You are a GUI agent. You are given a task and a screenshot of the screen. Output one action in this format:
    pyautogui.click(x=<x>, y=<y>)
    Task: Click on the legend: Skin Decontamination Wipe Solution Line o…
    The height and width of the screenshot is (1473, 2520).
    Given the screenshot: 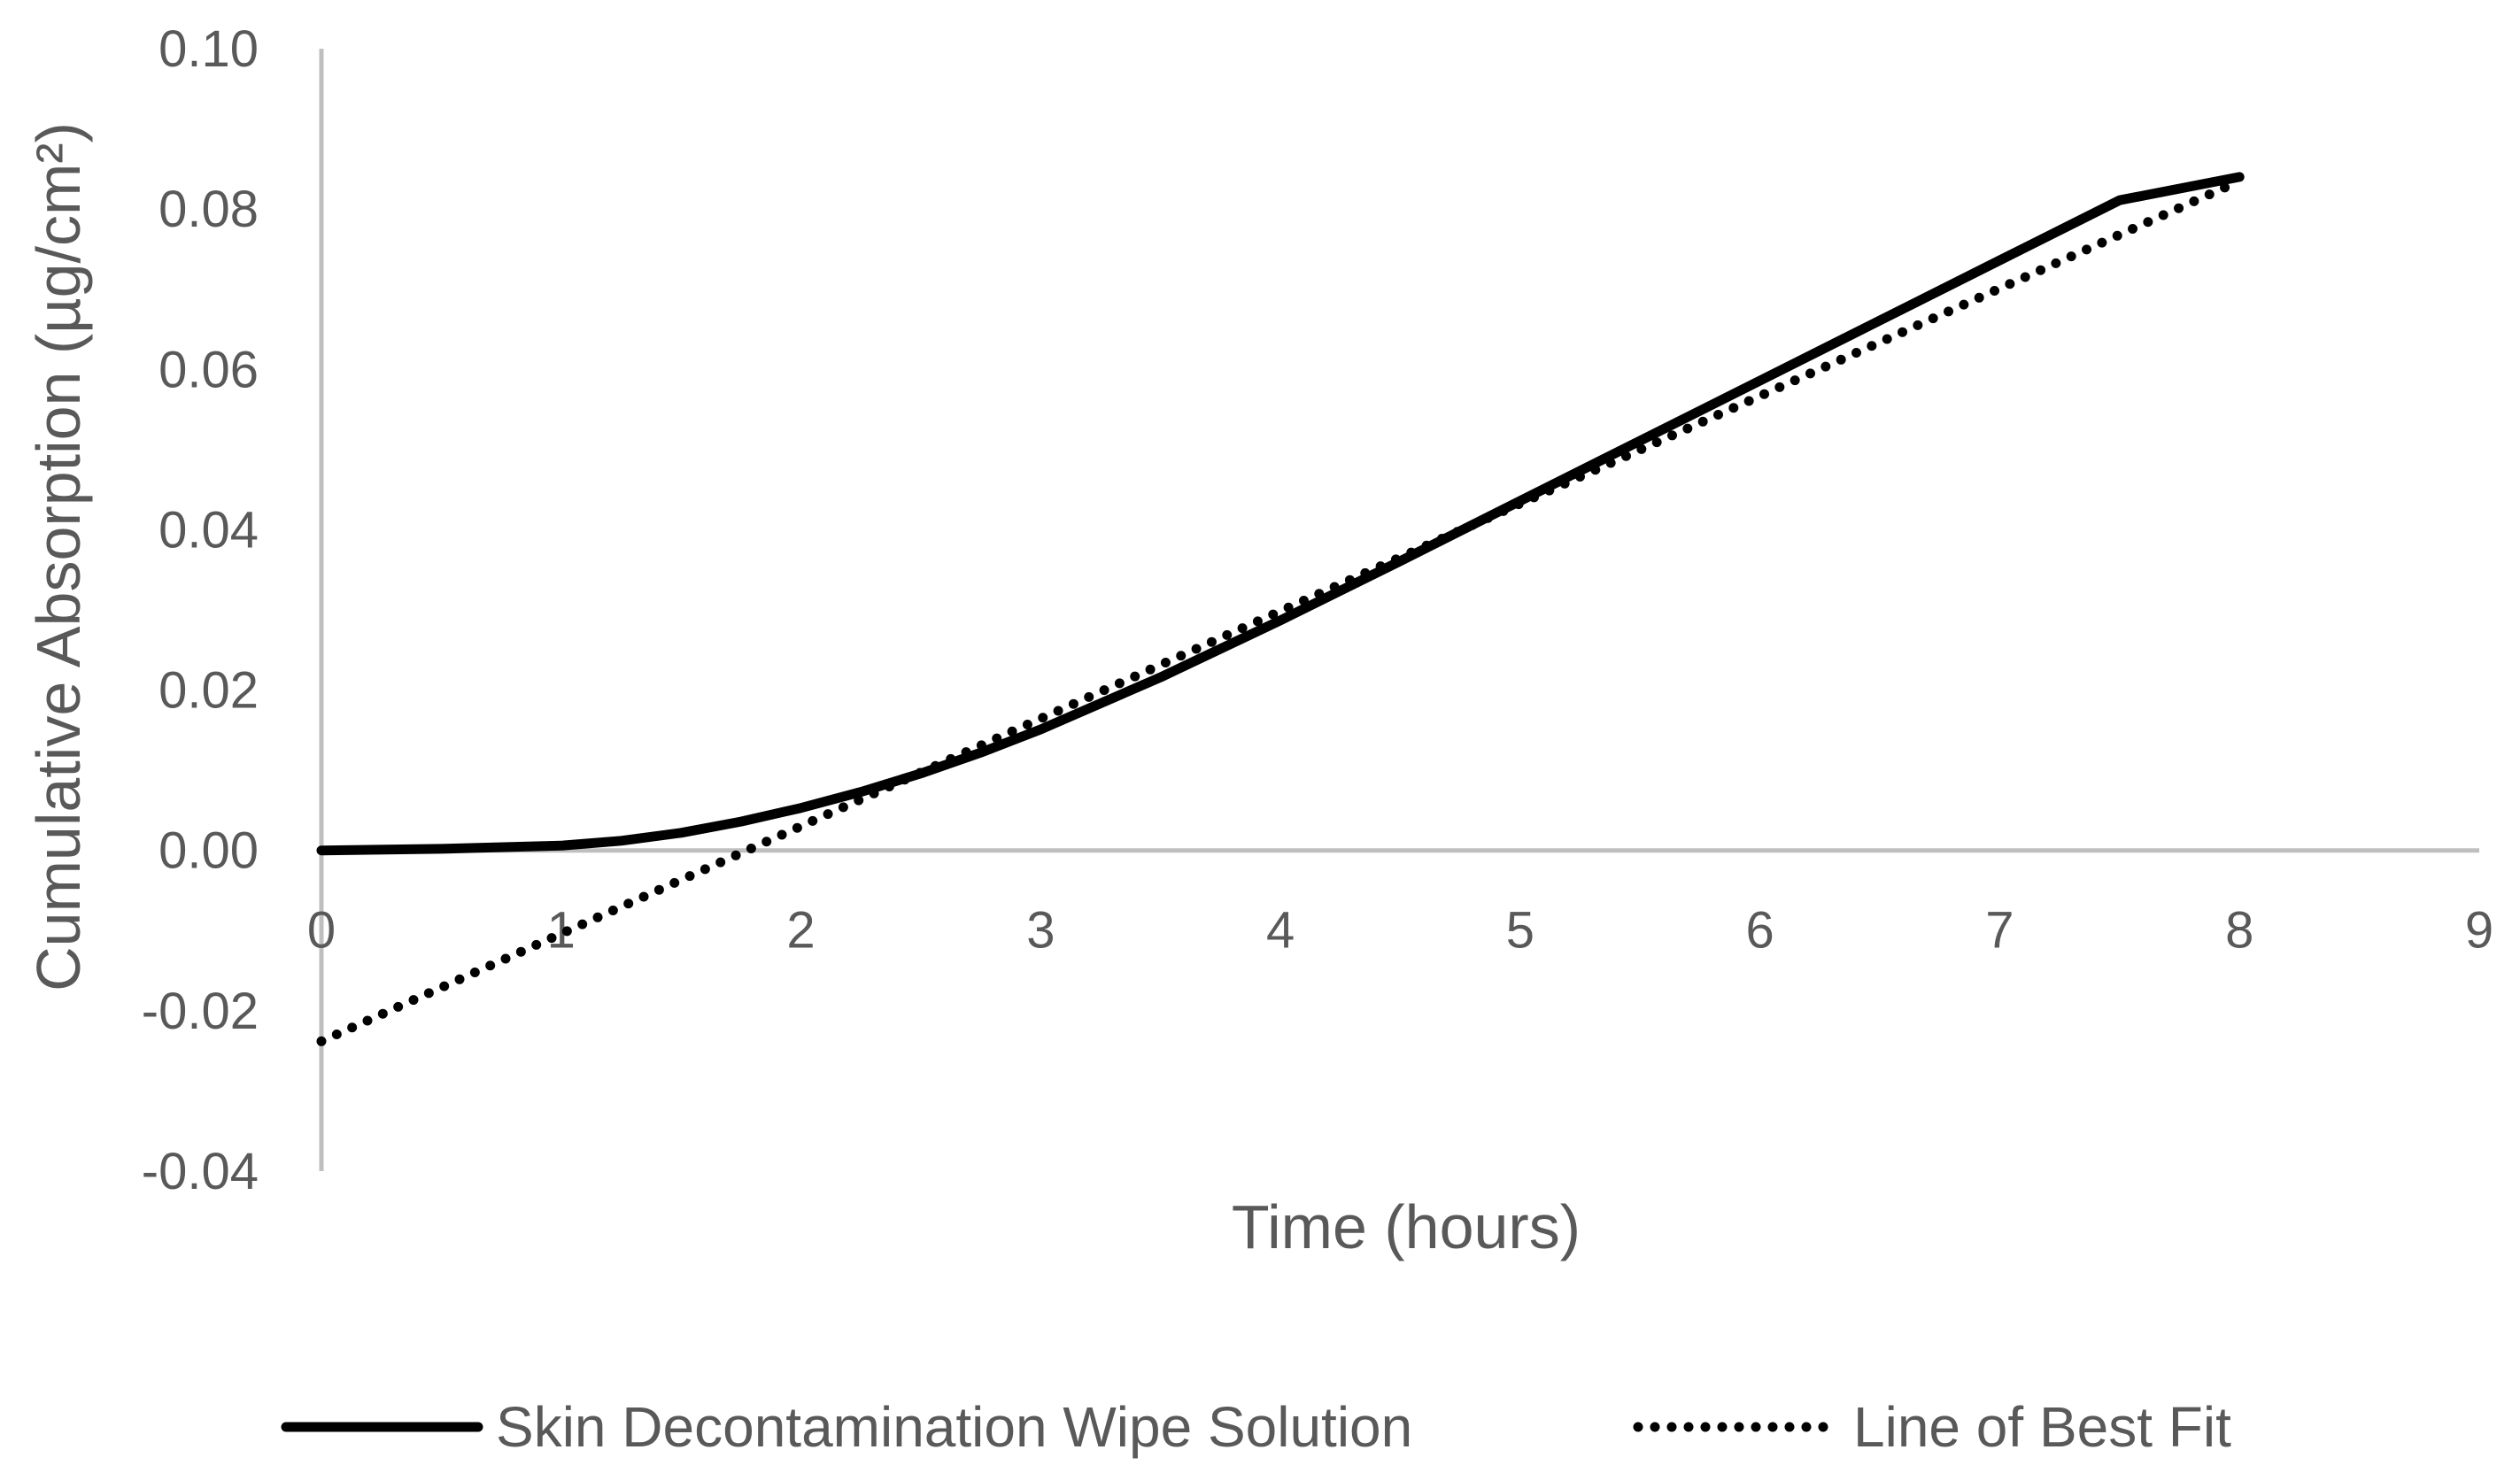 What is the action you would take?
    pyautogui.click(x=1256, y=1427)
    